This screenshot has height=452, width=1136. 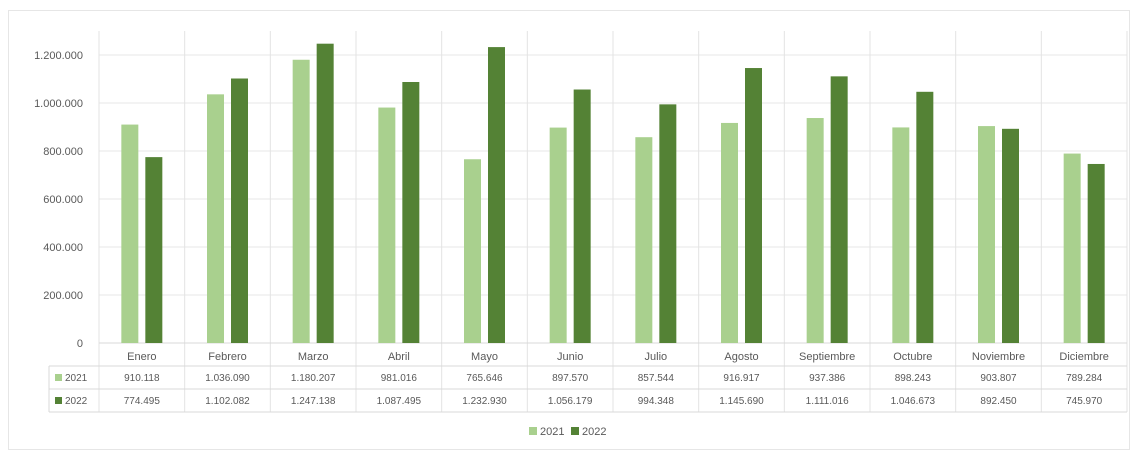 What do you see at coordinates (63, 296) in the screenshot?
I see `y-tick-label: 200.000` at bounding box center [63, 296].